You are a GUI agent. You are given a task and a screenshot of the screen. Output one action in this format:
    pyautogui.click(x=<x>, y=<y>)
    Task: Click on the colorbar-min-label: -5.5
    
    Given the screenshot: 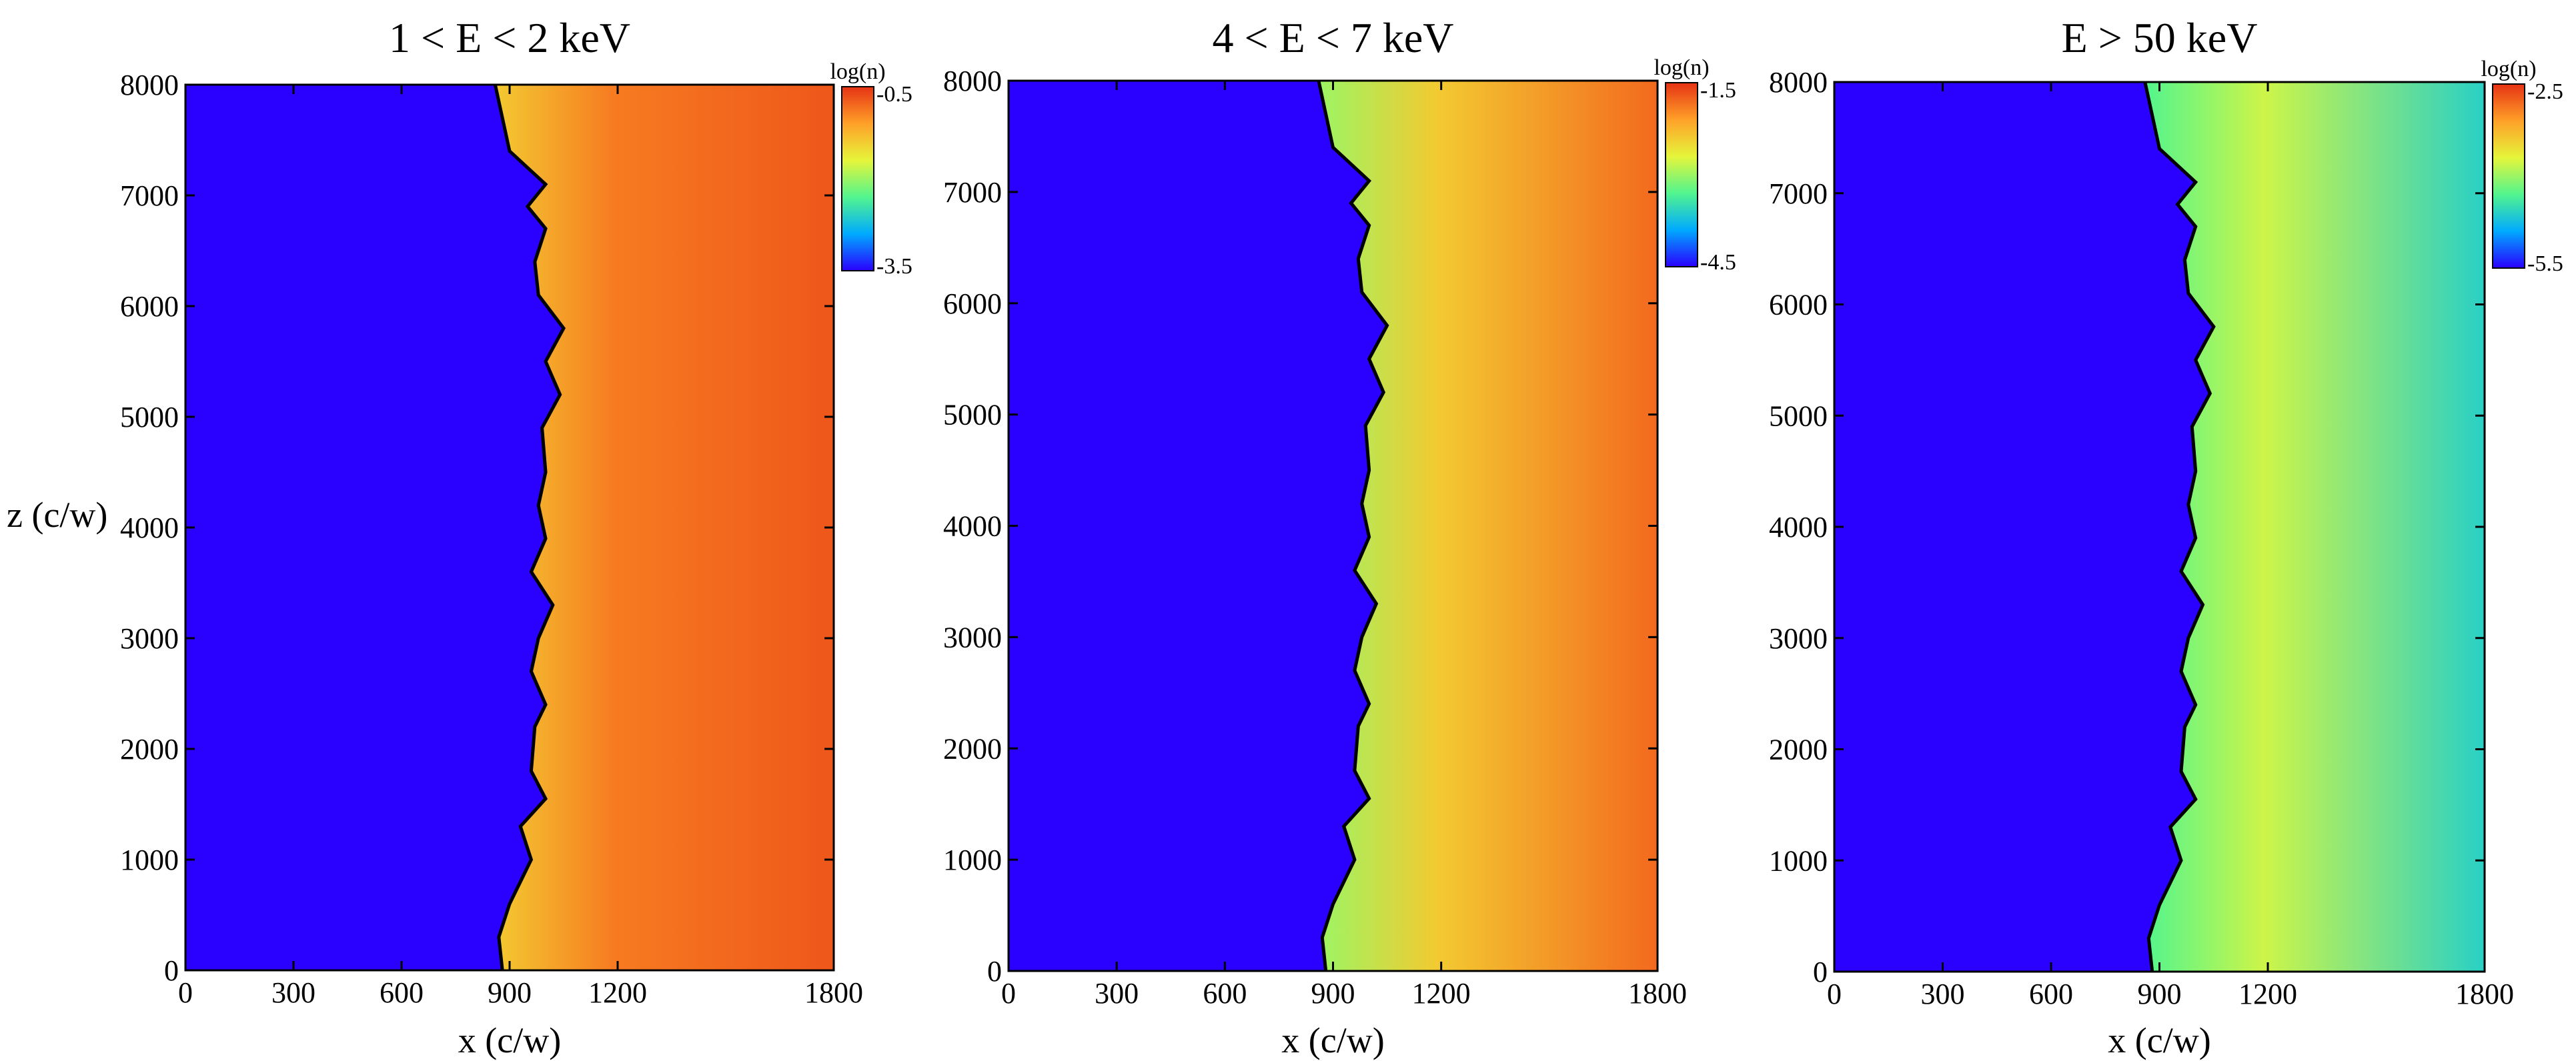 What is the action you would take?
    pyautogui.click(x=2545, y=263)
    